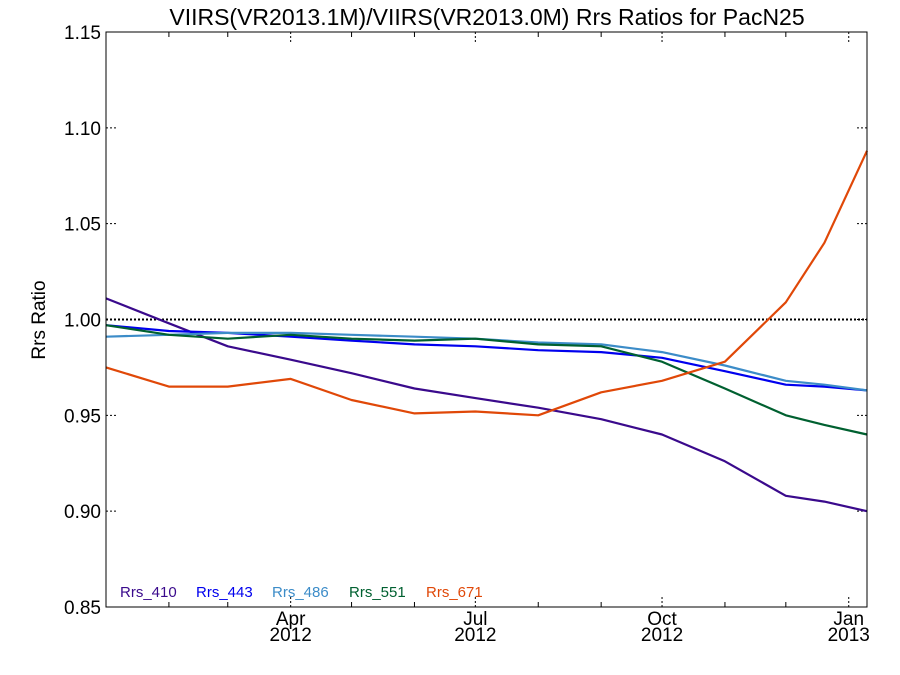 The height and width of the screenshot is (675, 900). I want to click on y-tick-labels: 0.85 0.90 0.95 1.00 1.05 1.10 1.15, so click(82, 321).